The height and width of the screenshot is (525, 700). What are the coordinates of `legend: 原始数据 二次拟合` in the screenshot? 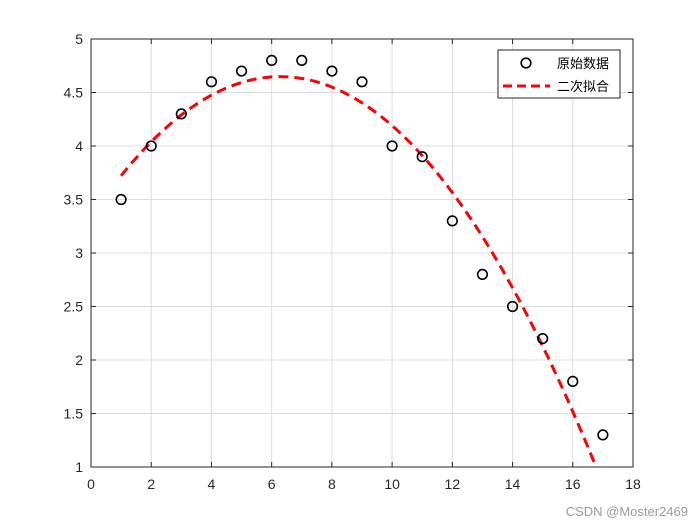 It's located at (559, 74).